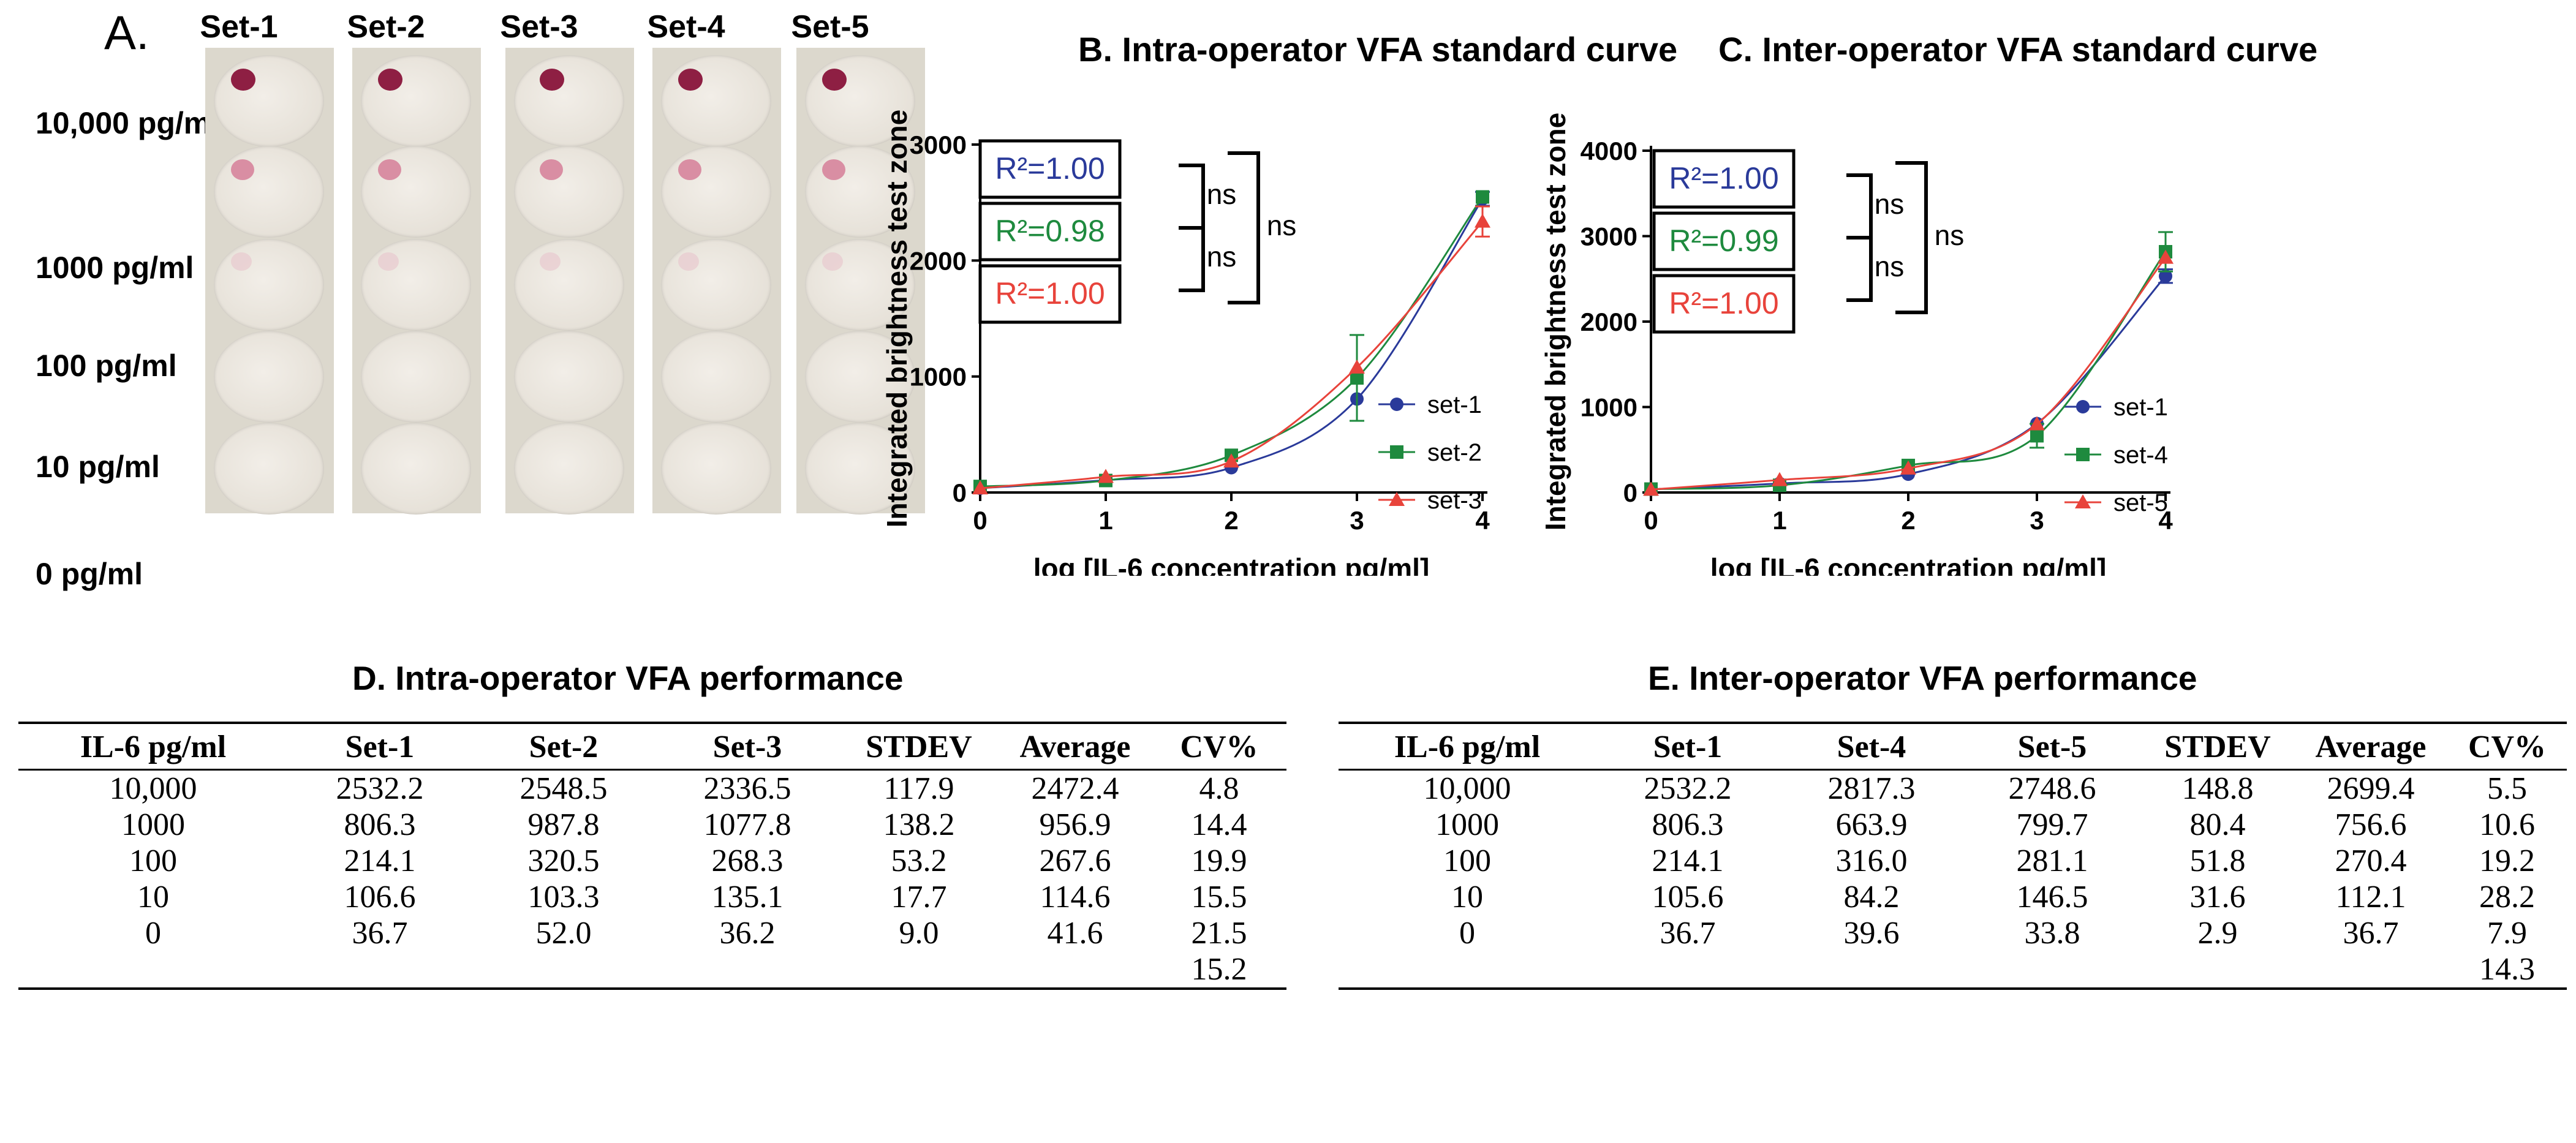  Describe the element at coordinates (2052, 824) in the screenshot. I see `table-cell: 799.7` at that location.